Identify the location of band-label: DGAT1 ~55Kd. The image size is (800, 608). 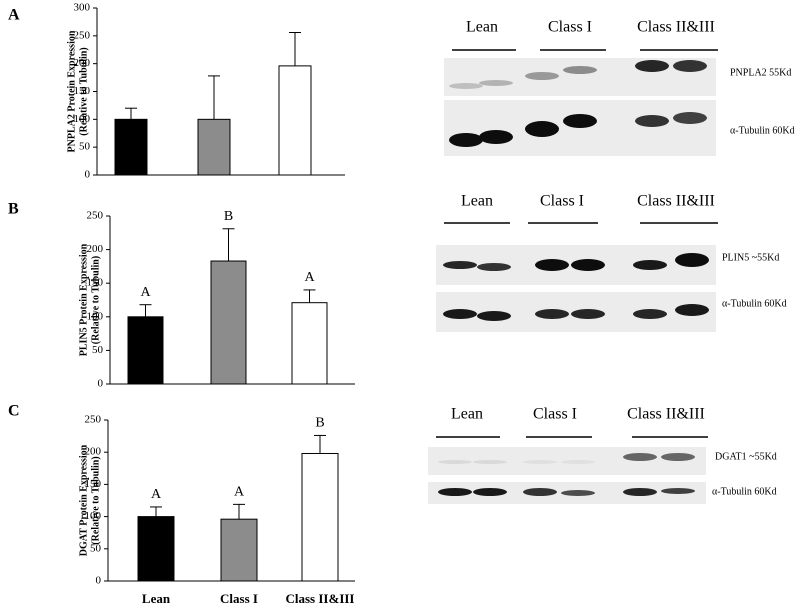
(746, 456).